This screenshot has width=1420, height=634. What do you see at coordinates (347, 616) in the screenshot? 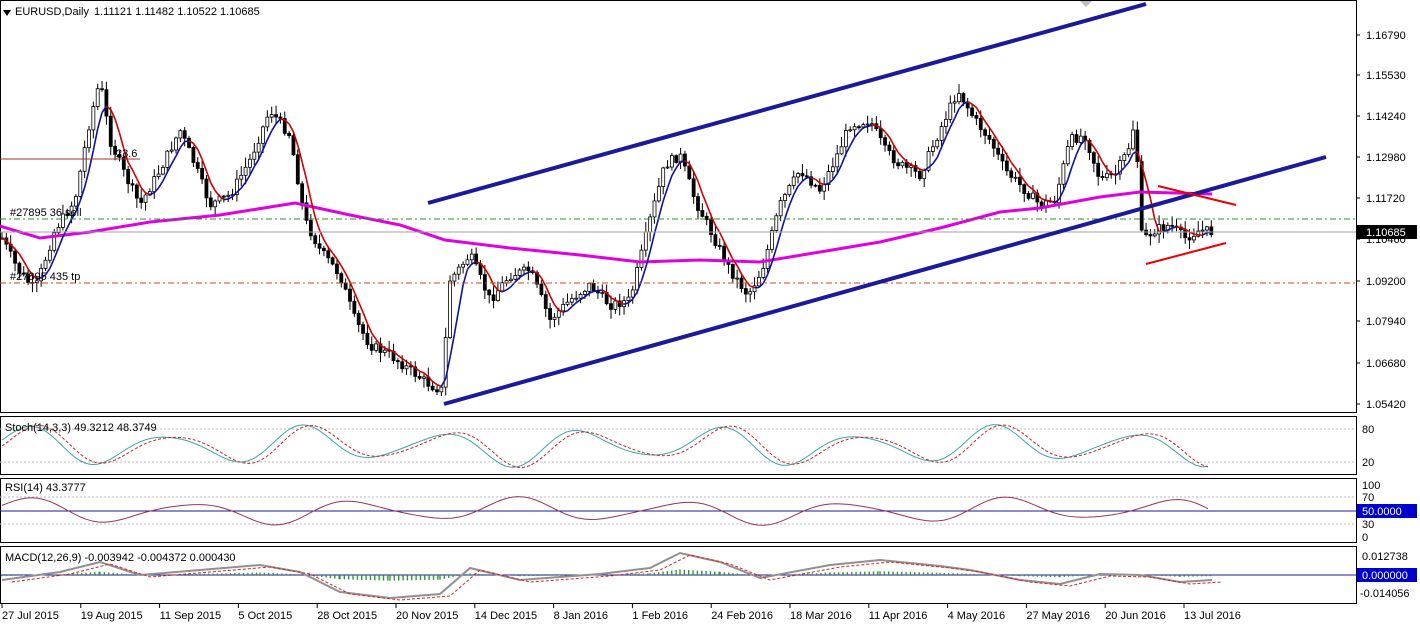
I see `time-tick-label: 28 Oct 2015` at bounding box center [347, 616].